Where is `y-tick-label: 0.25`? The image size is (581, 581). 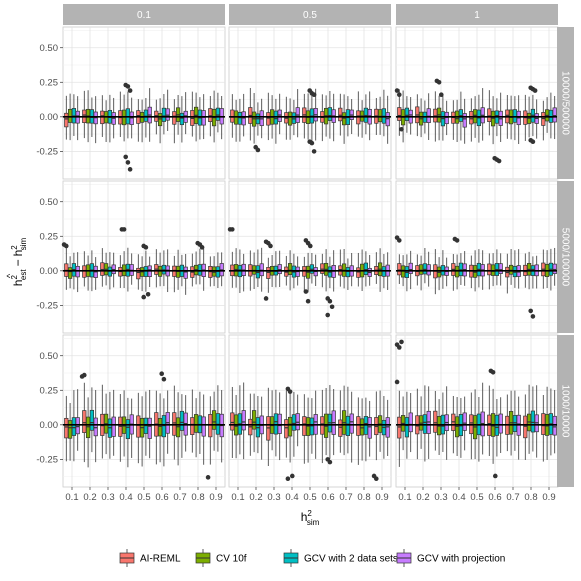
y-tick-label: 0.25 is located at coordinates (49, 391).